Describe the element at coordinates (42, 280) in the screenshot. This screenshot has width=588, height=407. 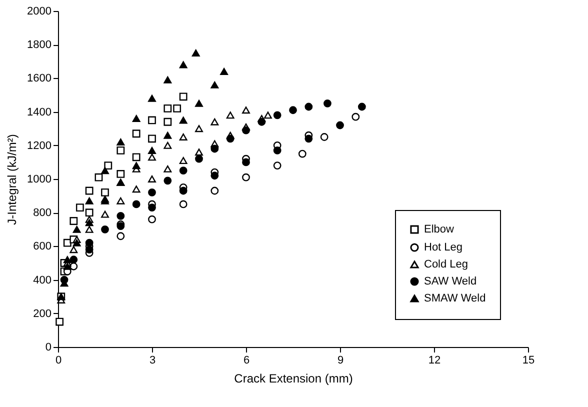
I see `y-tick-label: 400` at that location.